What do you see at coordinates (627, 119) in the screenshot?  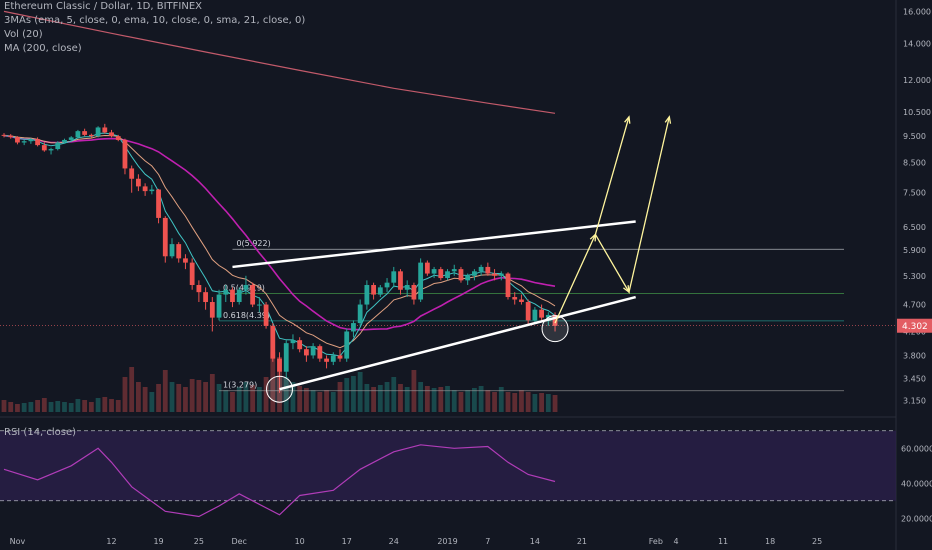 I see `projection-arrowhead` at bounding box center [627, 119].